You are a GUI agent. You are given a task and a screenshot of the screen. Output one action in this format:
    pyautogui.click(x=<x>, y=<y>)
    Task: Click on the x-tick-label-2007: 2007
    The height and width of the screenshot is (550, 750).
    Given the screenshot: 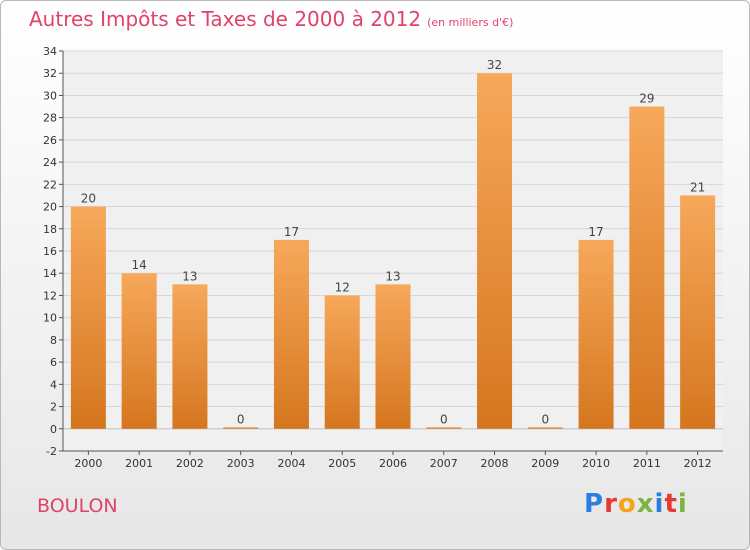 What is the action you would take?
    pyautogui.click(x=444, y=463)
    